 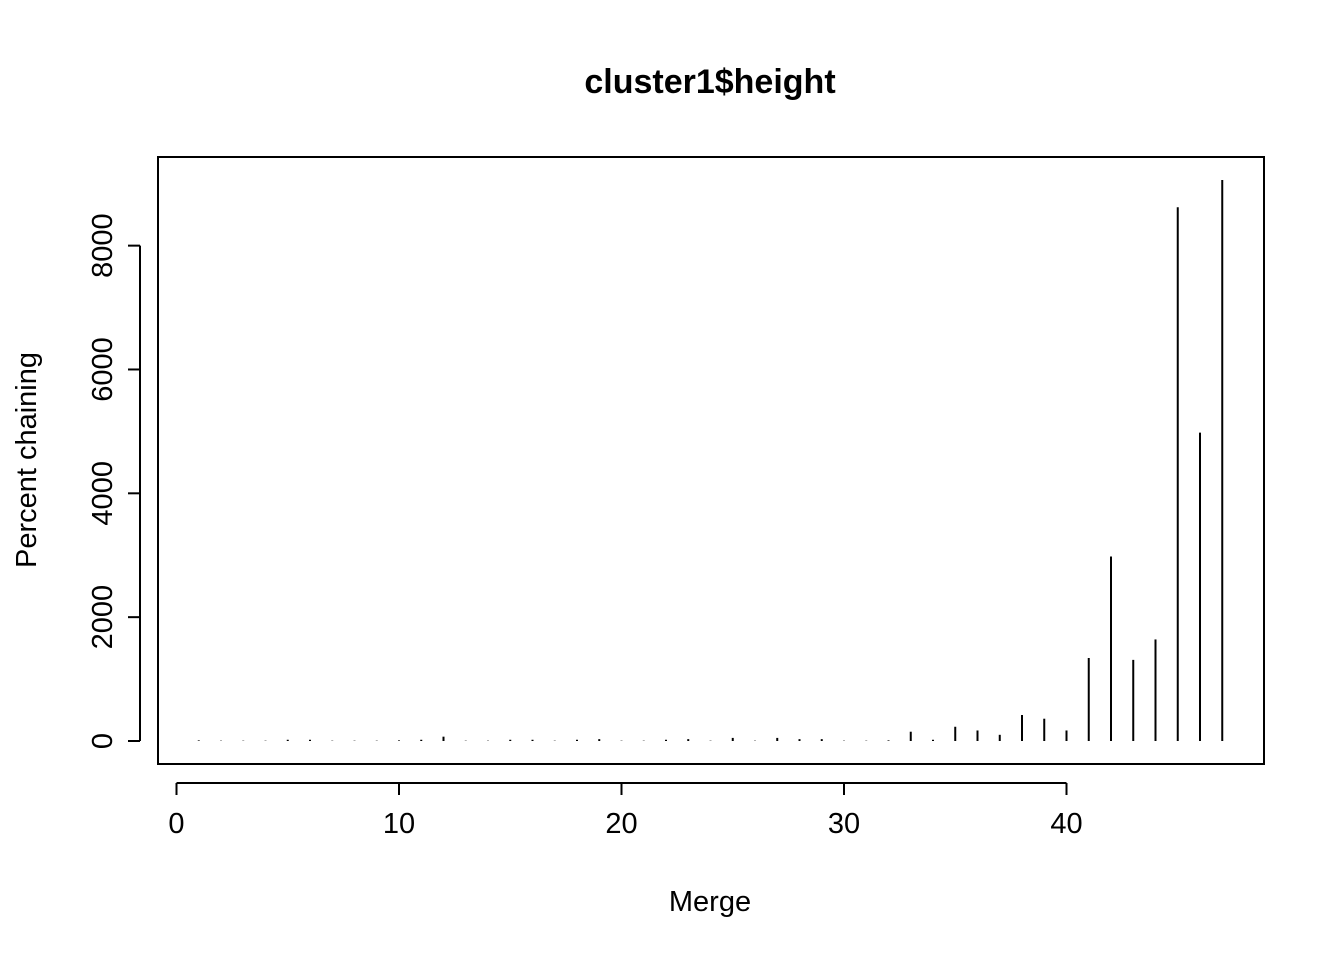 What do you see at coordinates (621, 824) in the screenshot?
I see `x-tick-label: 20` at bounding box center [621, 824].